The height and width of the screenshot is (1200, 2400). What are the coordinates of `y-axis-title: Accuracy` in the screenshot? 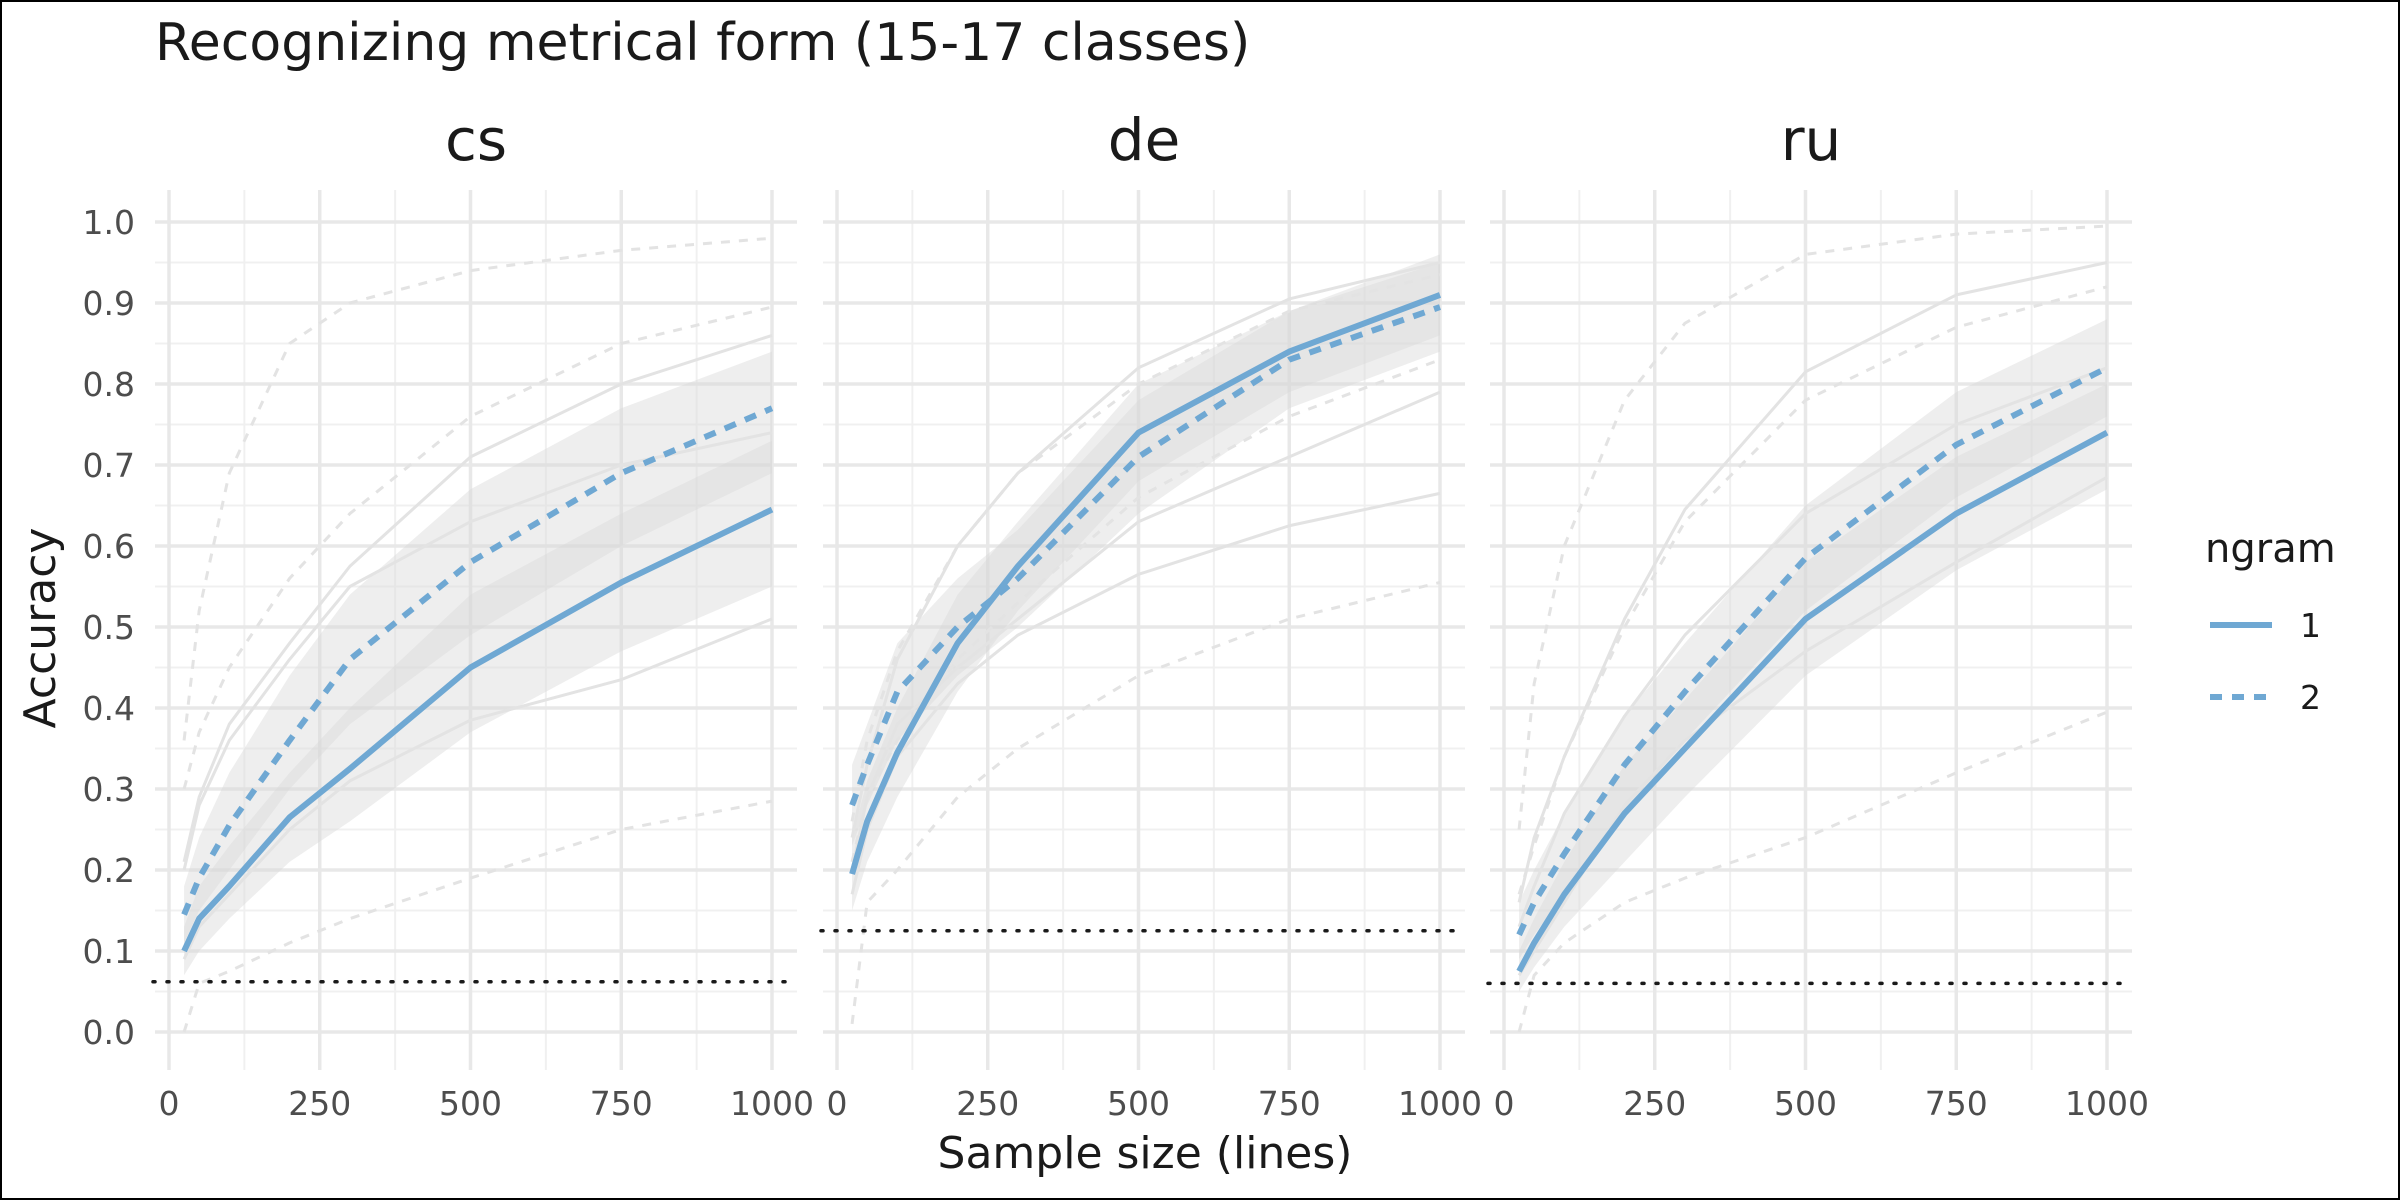 It's located at (40, 628).